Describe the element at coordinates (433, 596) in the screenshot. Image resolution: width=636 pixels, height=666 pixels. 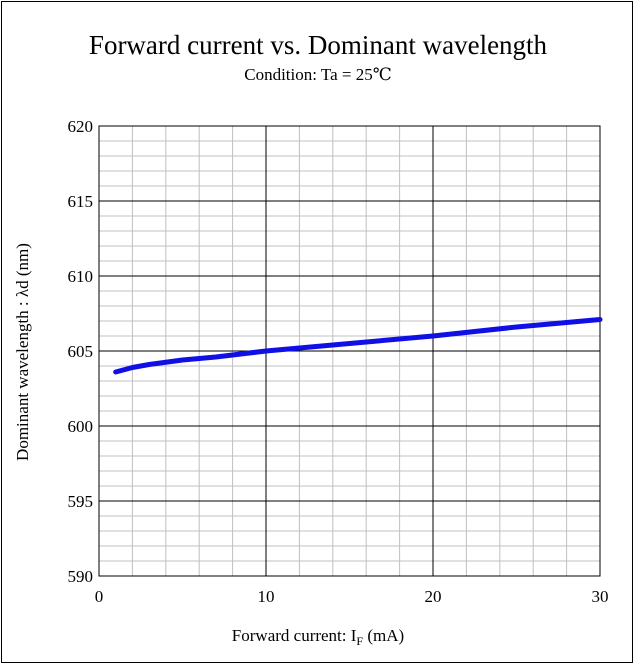
I see `x-tick-label: 20` at that location.